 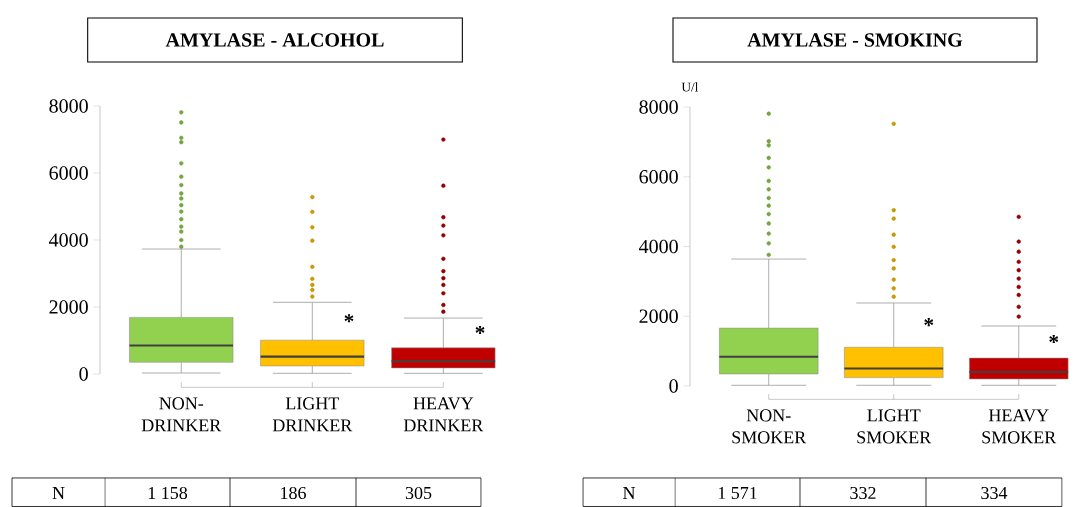 What do you see at coordinates (293, 493) in the screenshot?
I see `text: 186` at bounding box center [293, 493].